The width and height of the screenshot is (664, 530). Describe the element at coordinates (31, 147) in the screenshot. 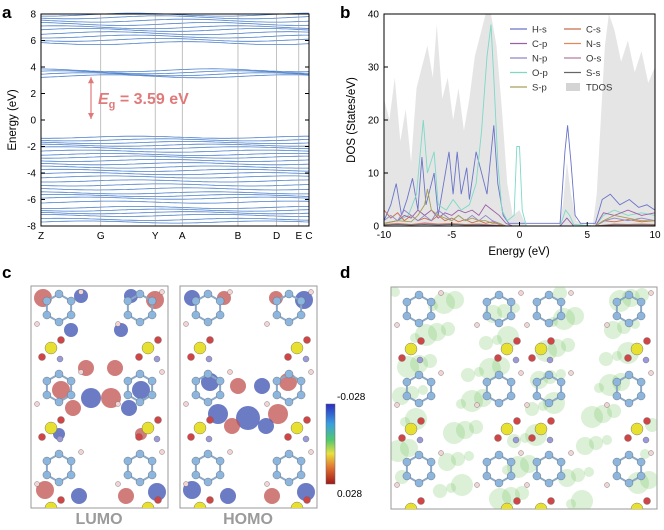

I see `band-y-tick-label: -2` at that location.